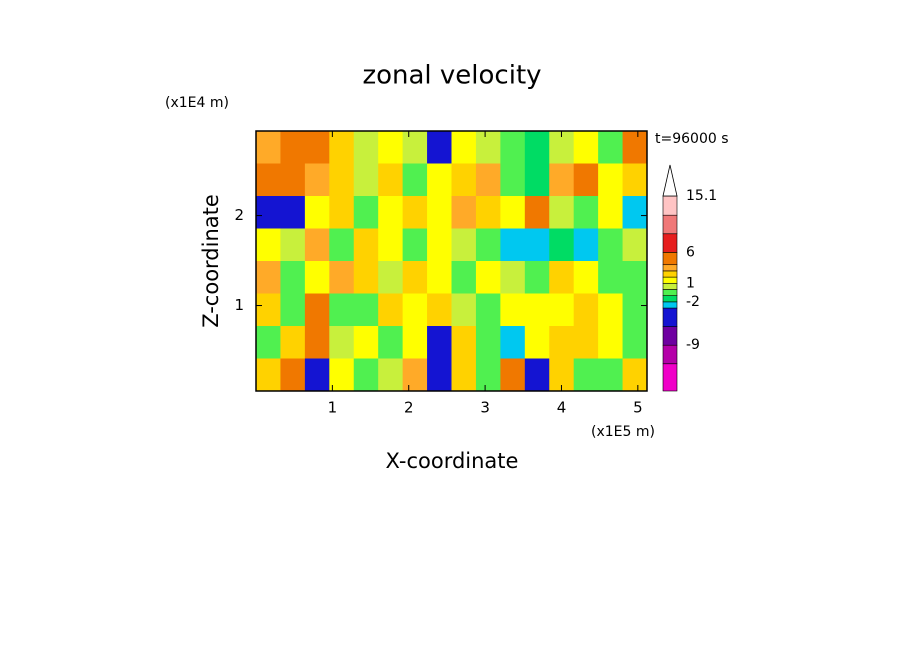 This screenshot has width=904, height=654. I want to click on x-tick-label: 4, so click(562, 408).